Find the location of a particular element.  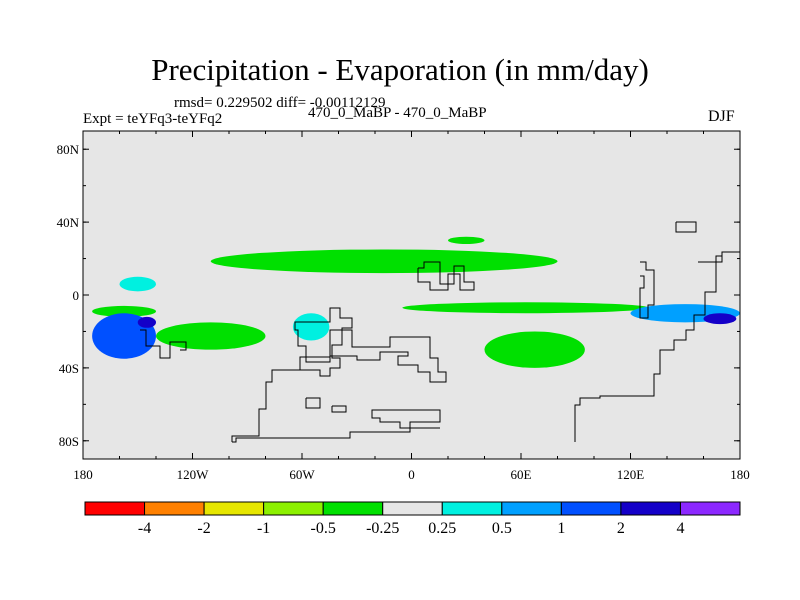

experiment-label: Expt = teYFq3-teYFq2 is located at coordinates (153, 119).